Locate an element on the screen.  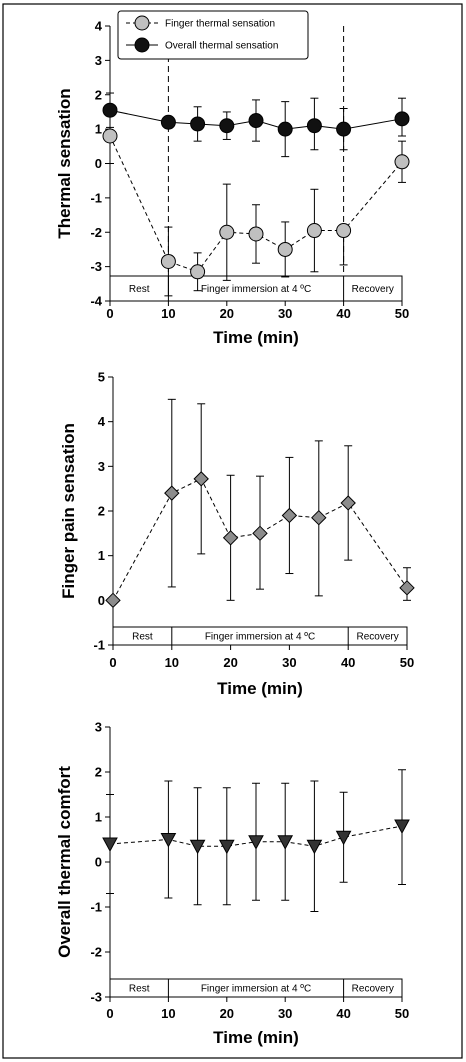
legend-item: Finger thermal sensation is located at coordinates (200, 23).